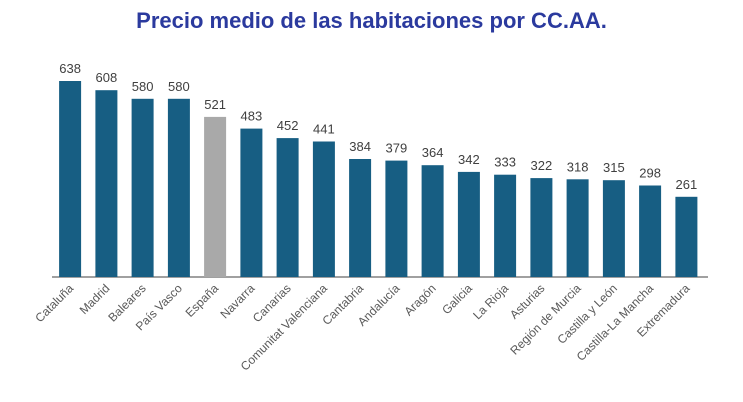  Describe the element at coordinates (542, 165) in the screenshot. I see `data-label-13: 322` at that location.